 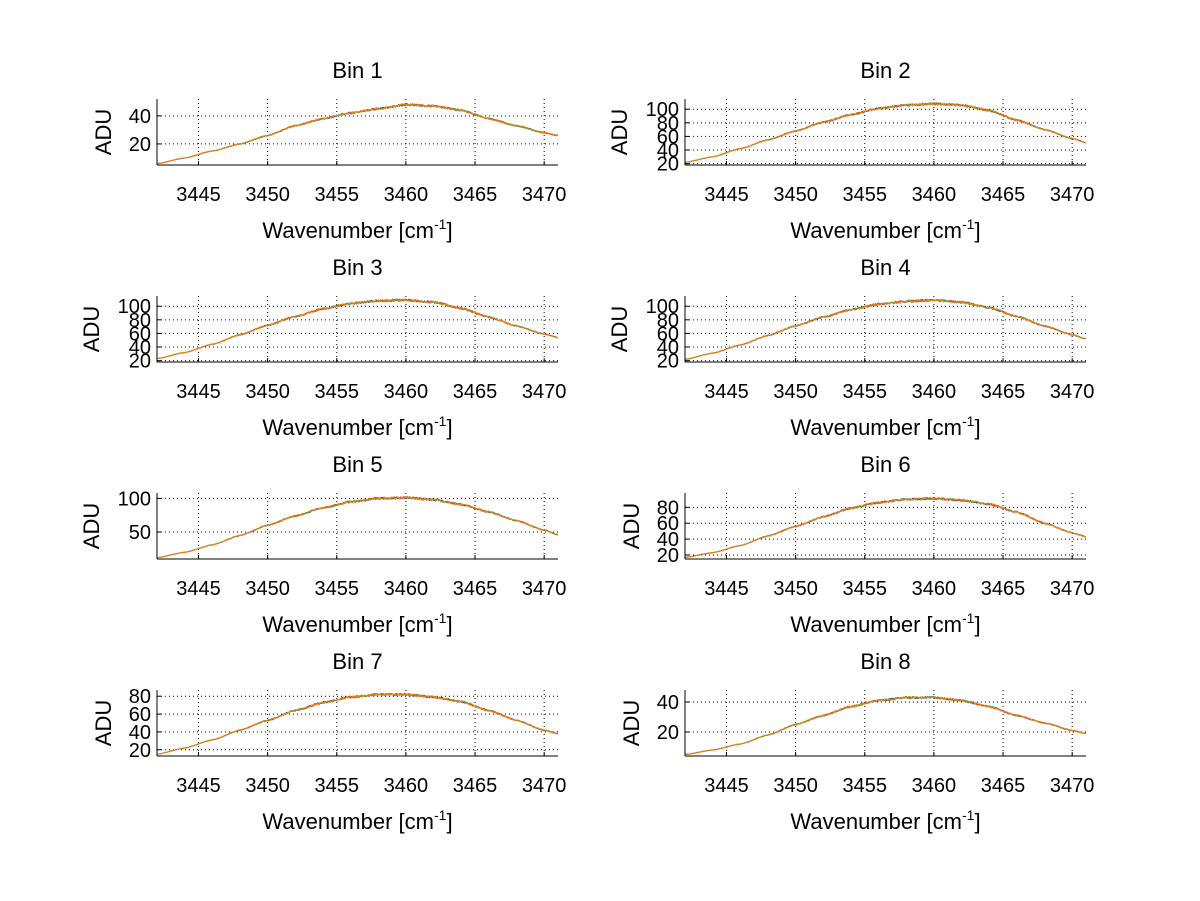 What do you see at coordinates (885, 267) in the screenshot?
I see `subplot-title: Bin 4` at bounding box center [885, 267].